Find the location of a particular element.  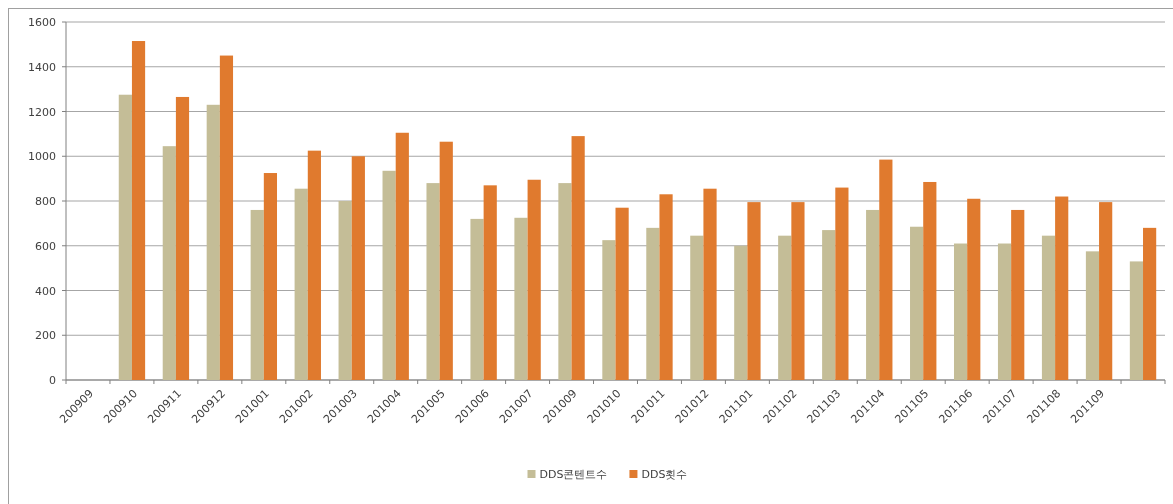

y-tick-label: 600 is located at coordinates (45, 246).